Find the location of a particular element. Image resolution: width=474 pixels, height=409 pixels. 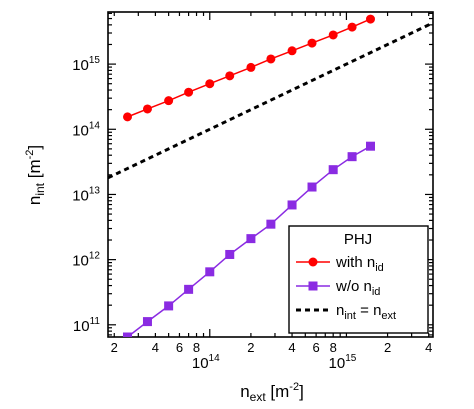

y-tick-label: 1011 is located at coordinates (87, 325).